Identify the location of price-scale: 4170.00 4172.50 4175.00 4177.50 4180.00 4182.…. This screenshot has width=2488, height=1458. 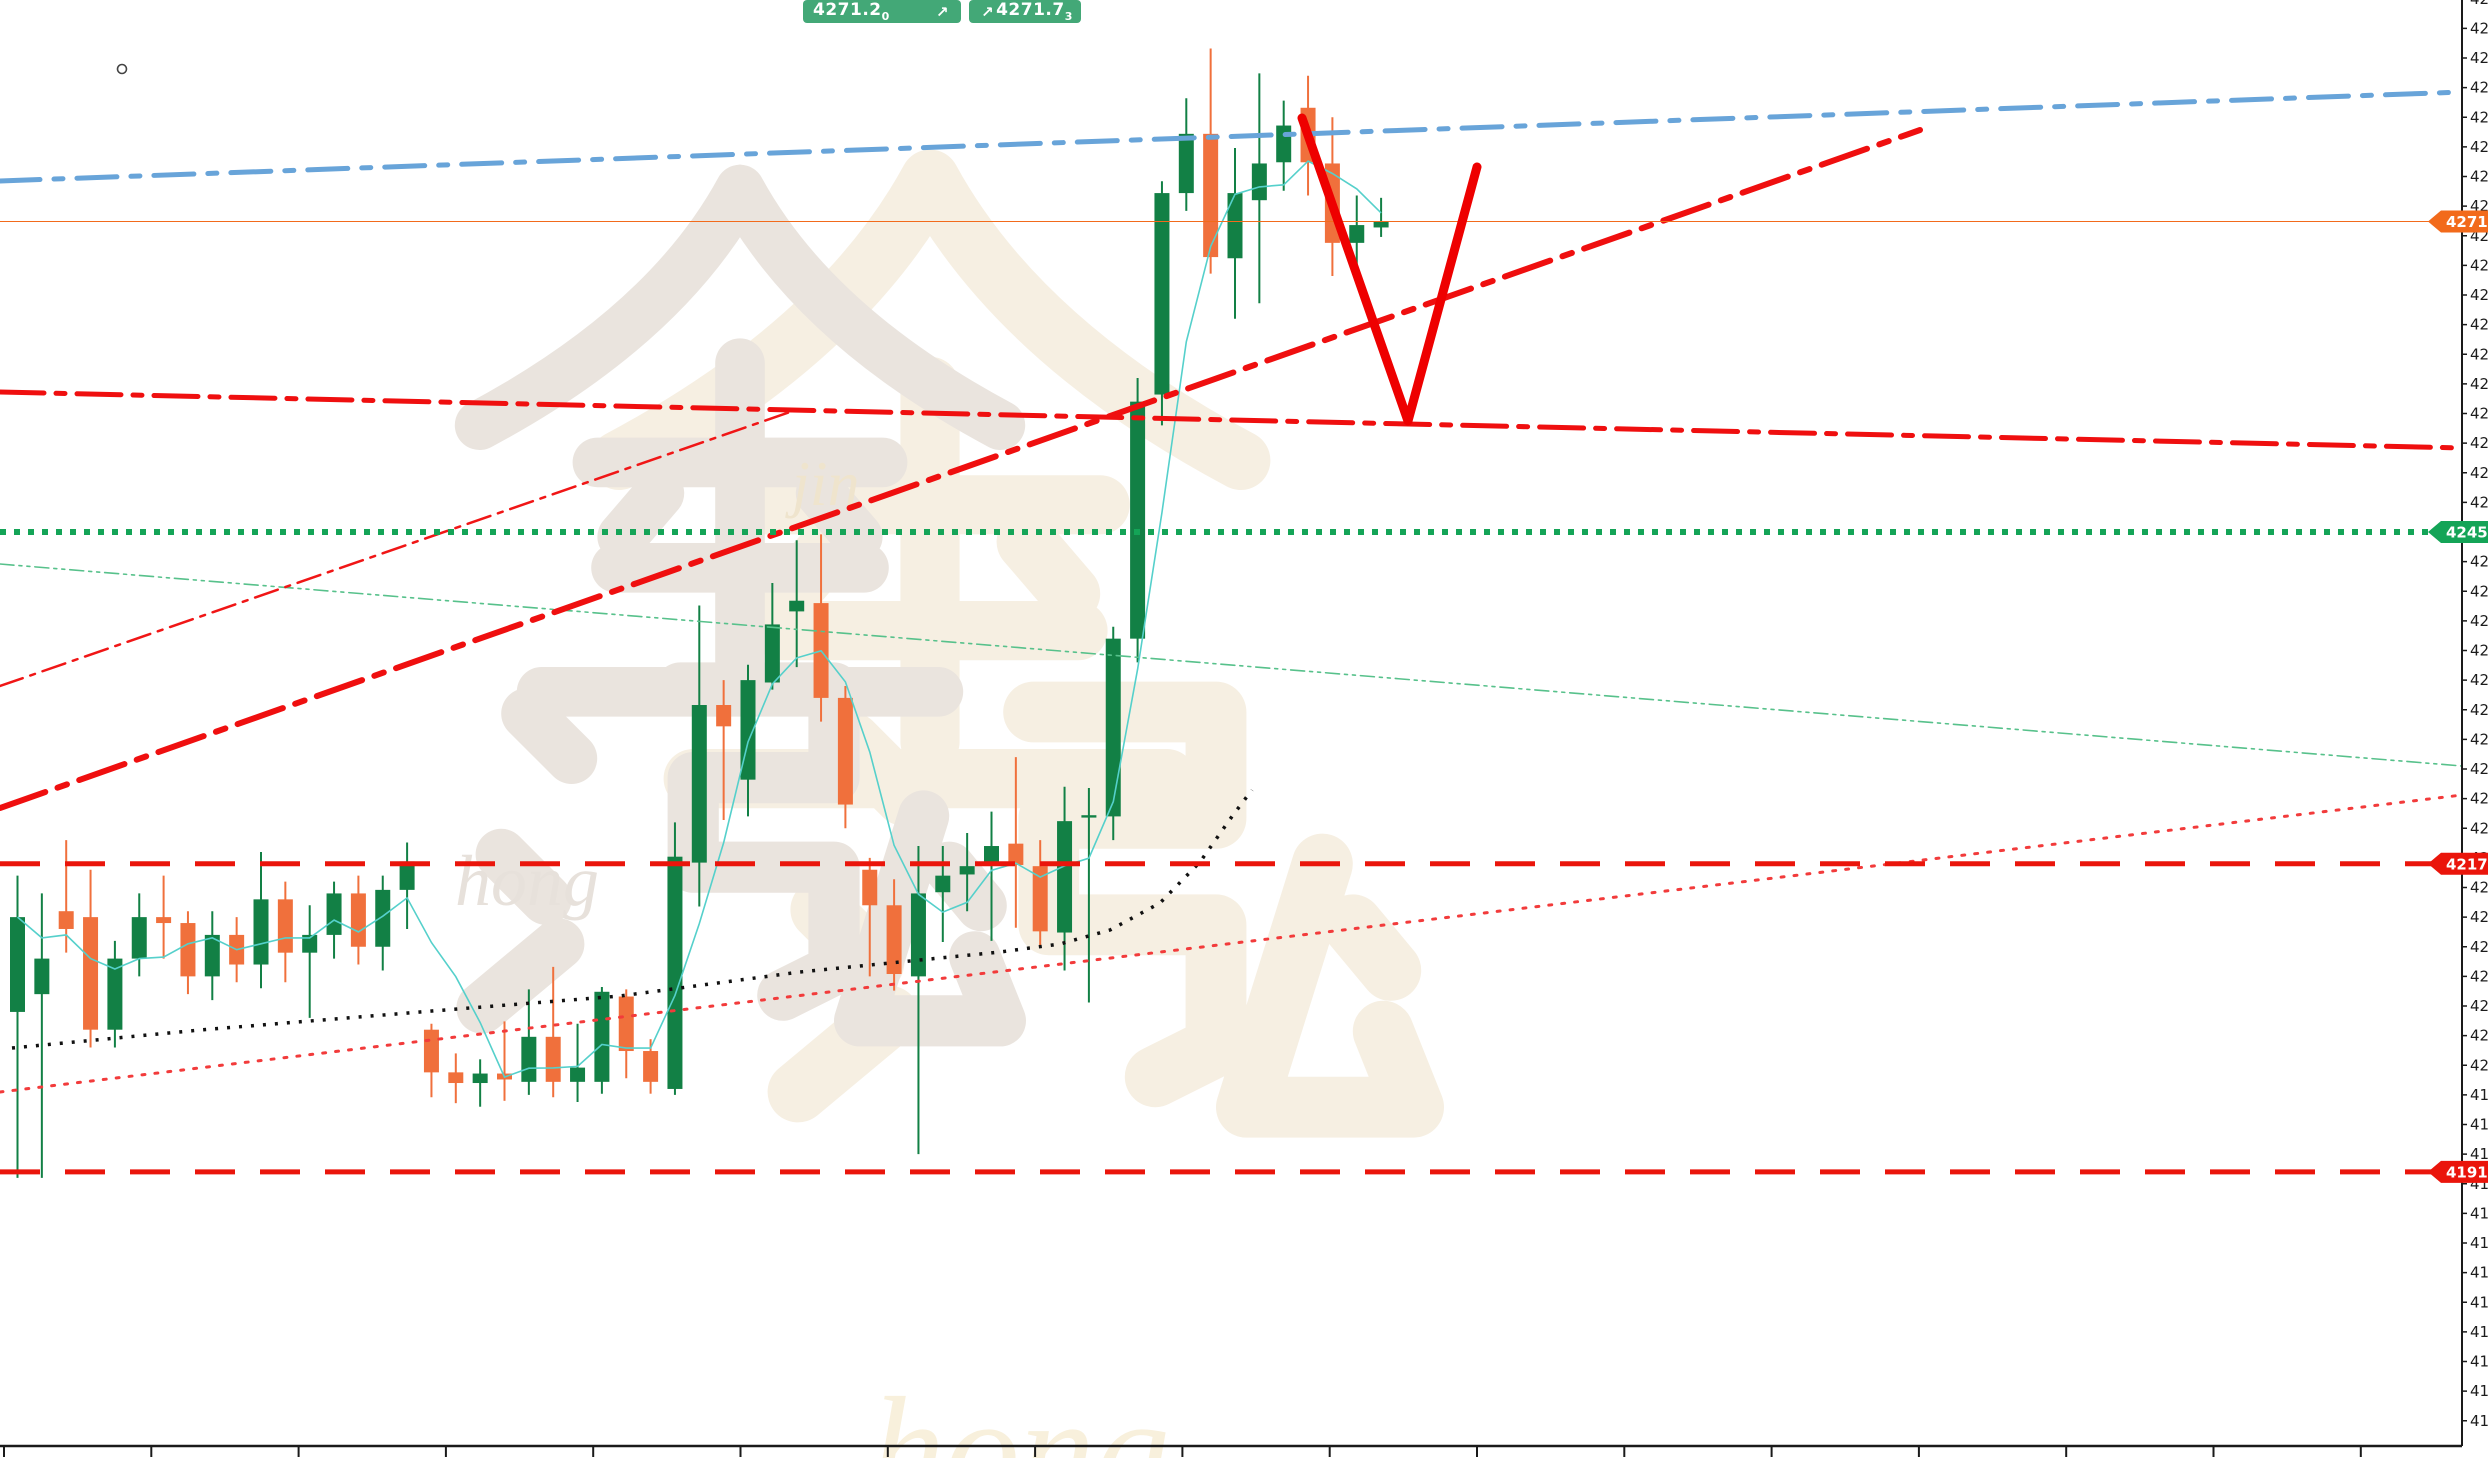
(2458, 729).